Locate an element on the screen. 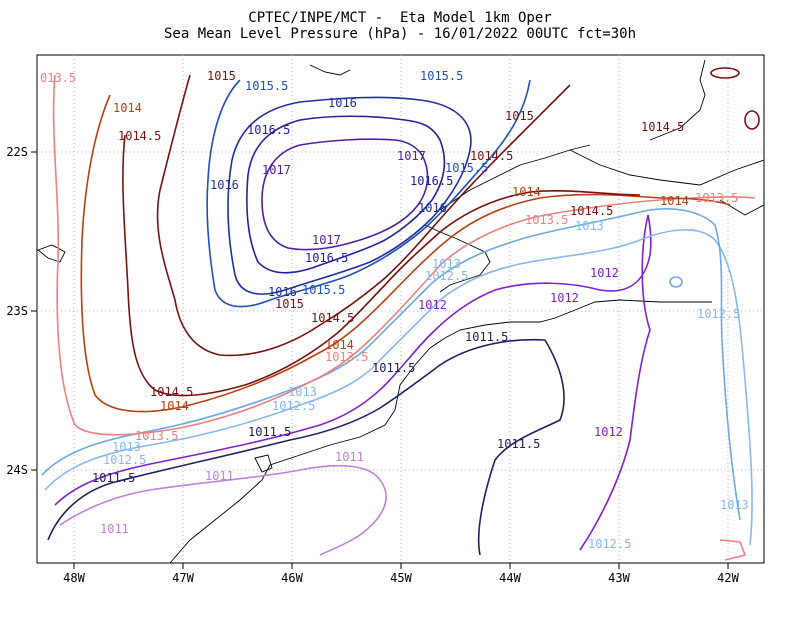  contour-label-1017-top: 1017 is located at coordinates (411, 156).